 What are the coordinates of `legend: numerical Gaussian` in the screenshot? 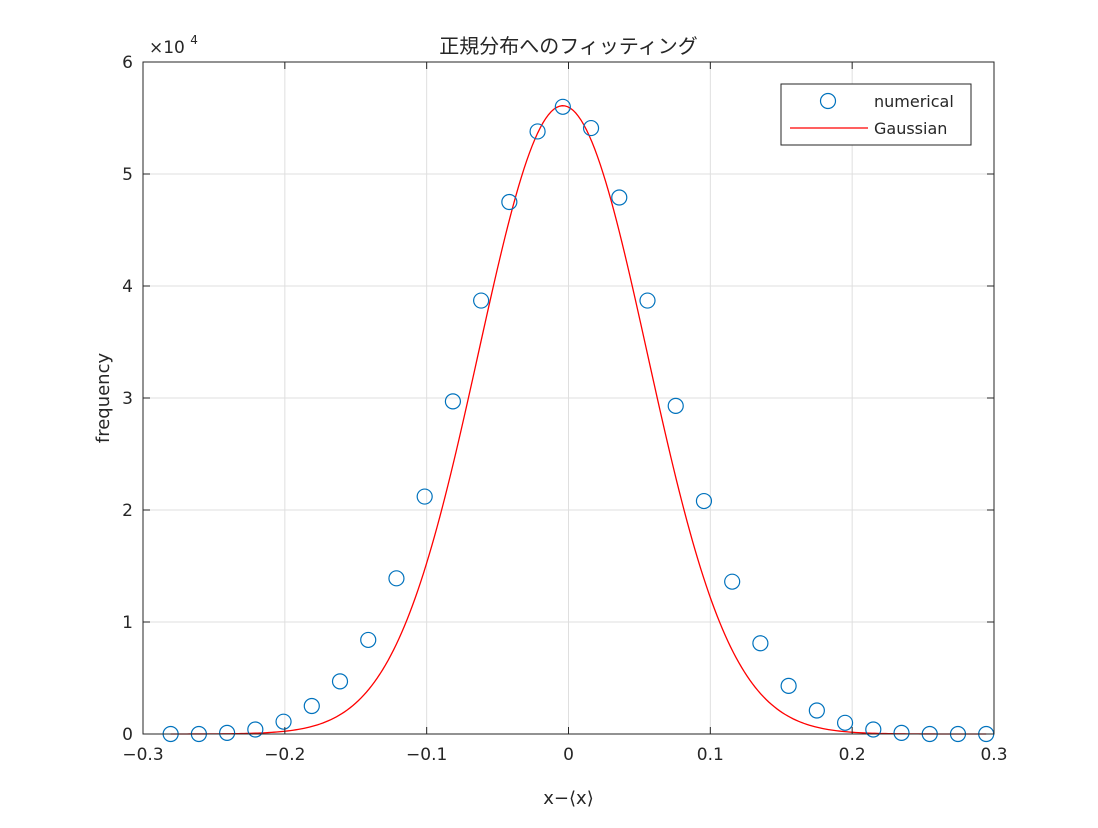 It's located at (876, 114).